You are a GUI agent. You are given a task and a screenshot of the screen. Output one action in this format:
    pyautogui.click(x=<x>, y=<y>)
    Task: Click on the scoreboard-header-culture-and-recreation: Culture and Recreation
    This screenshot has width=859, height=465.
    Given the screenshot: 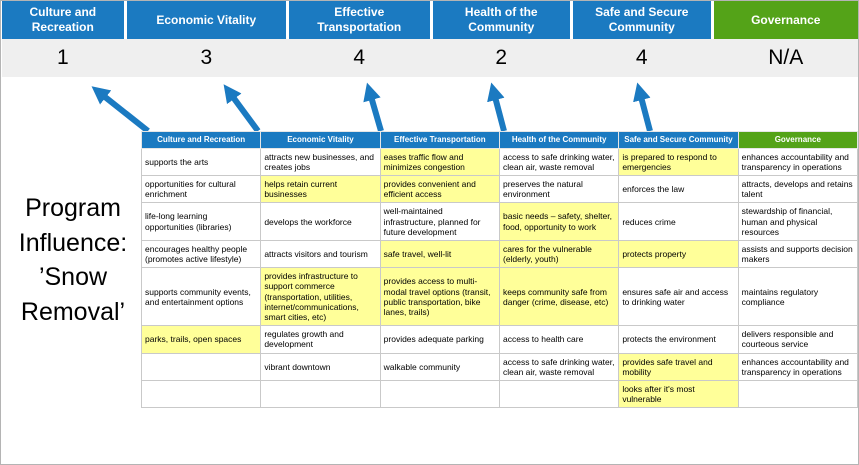 What is the action you would take?
    pyautogui.click(x=63, y=20)
    